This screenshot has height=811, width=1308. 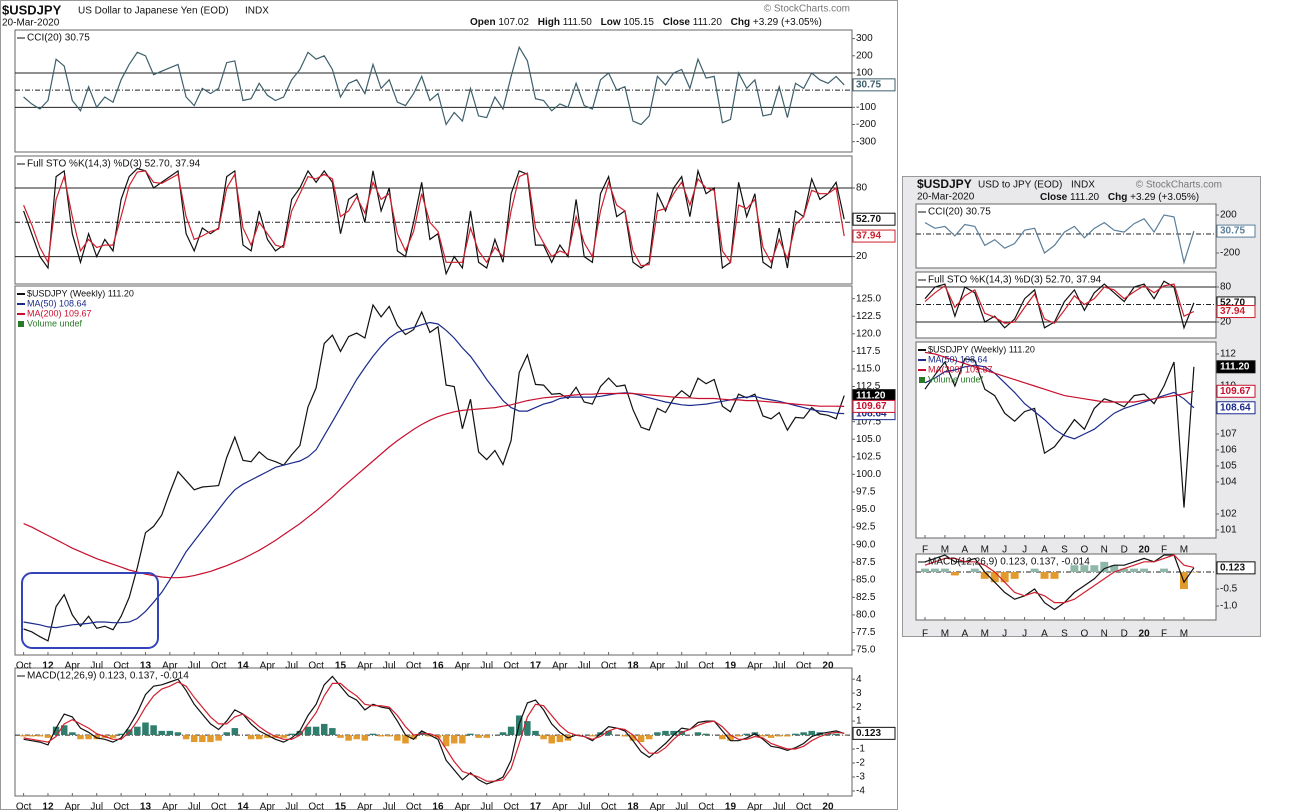 I want to click on x-tick-label: 16, so click(x=438, y=806).